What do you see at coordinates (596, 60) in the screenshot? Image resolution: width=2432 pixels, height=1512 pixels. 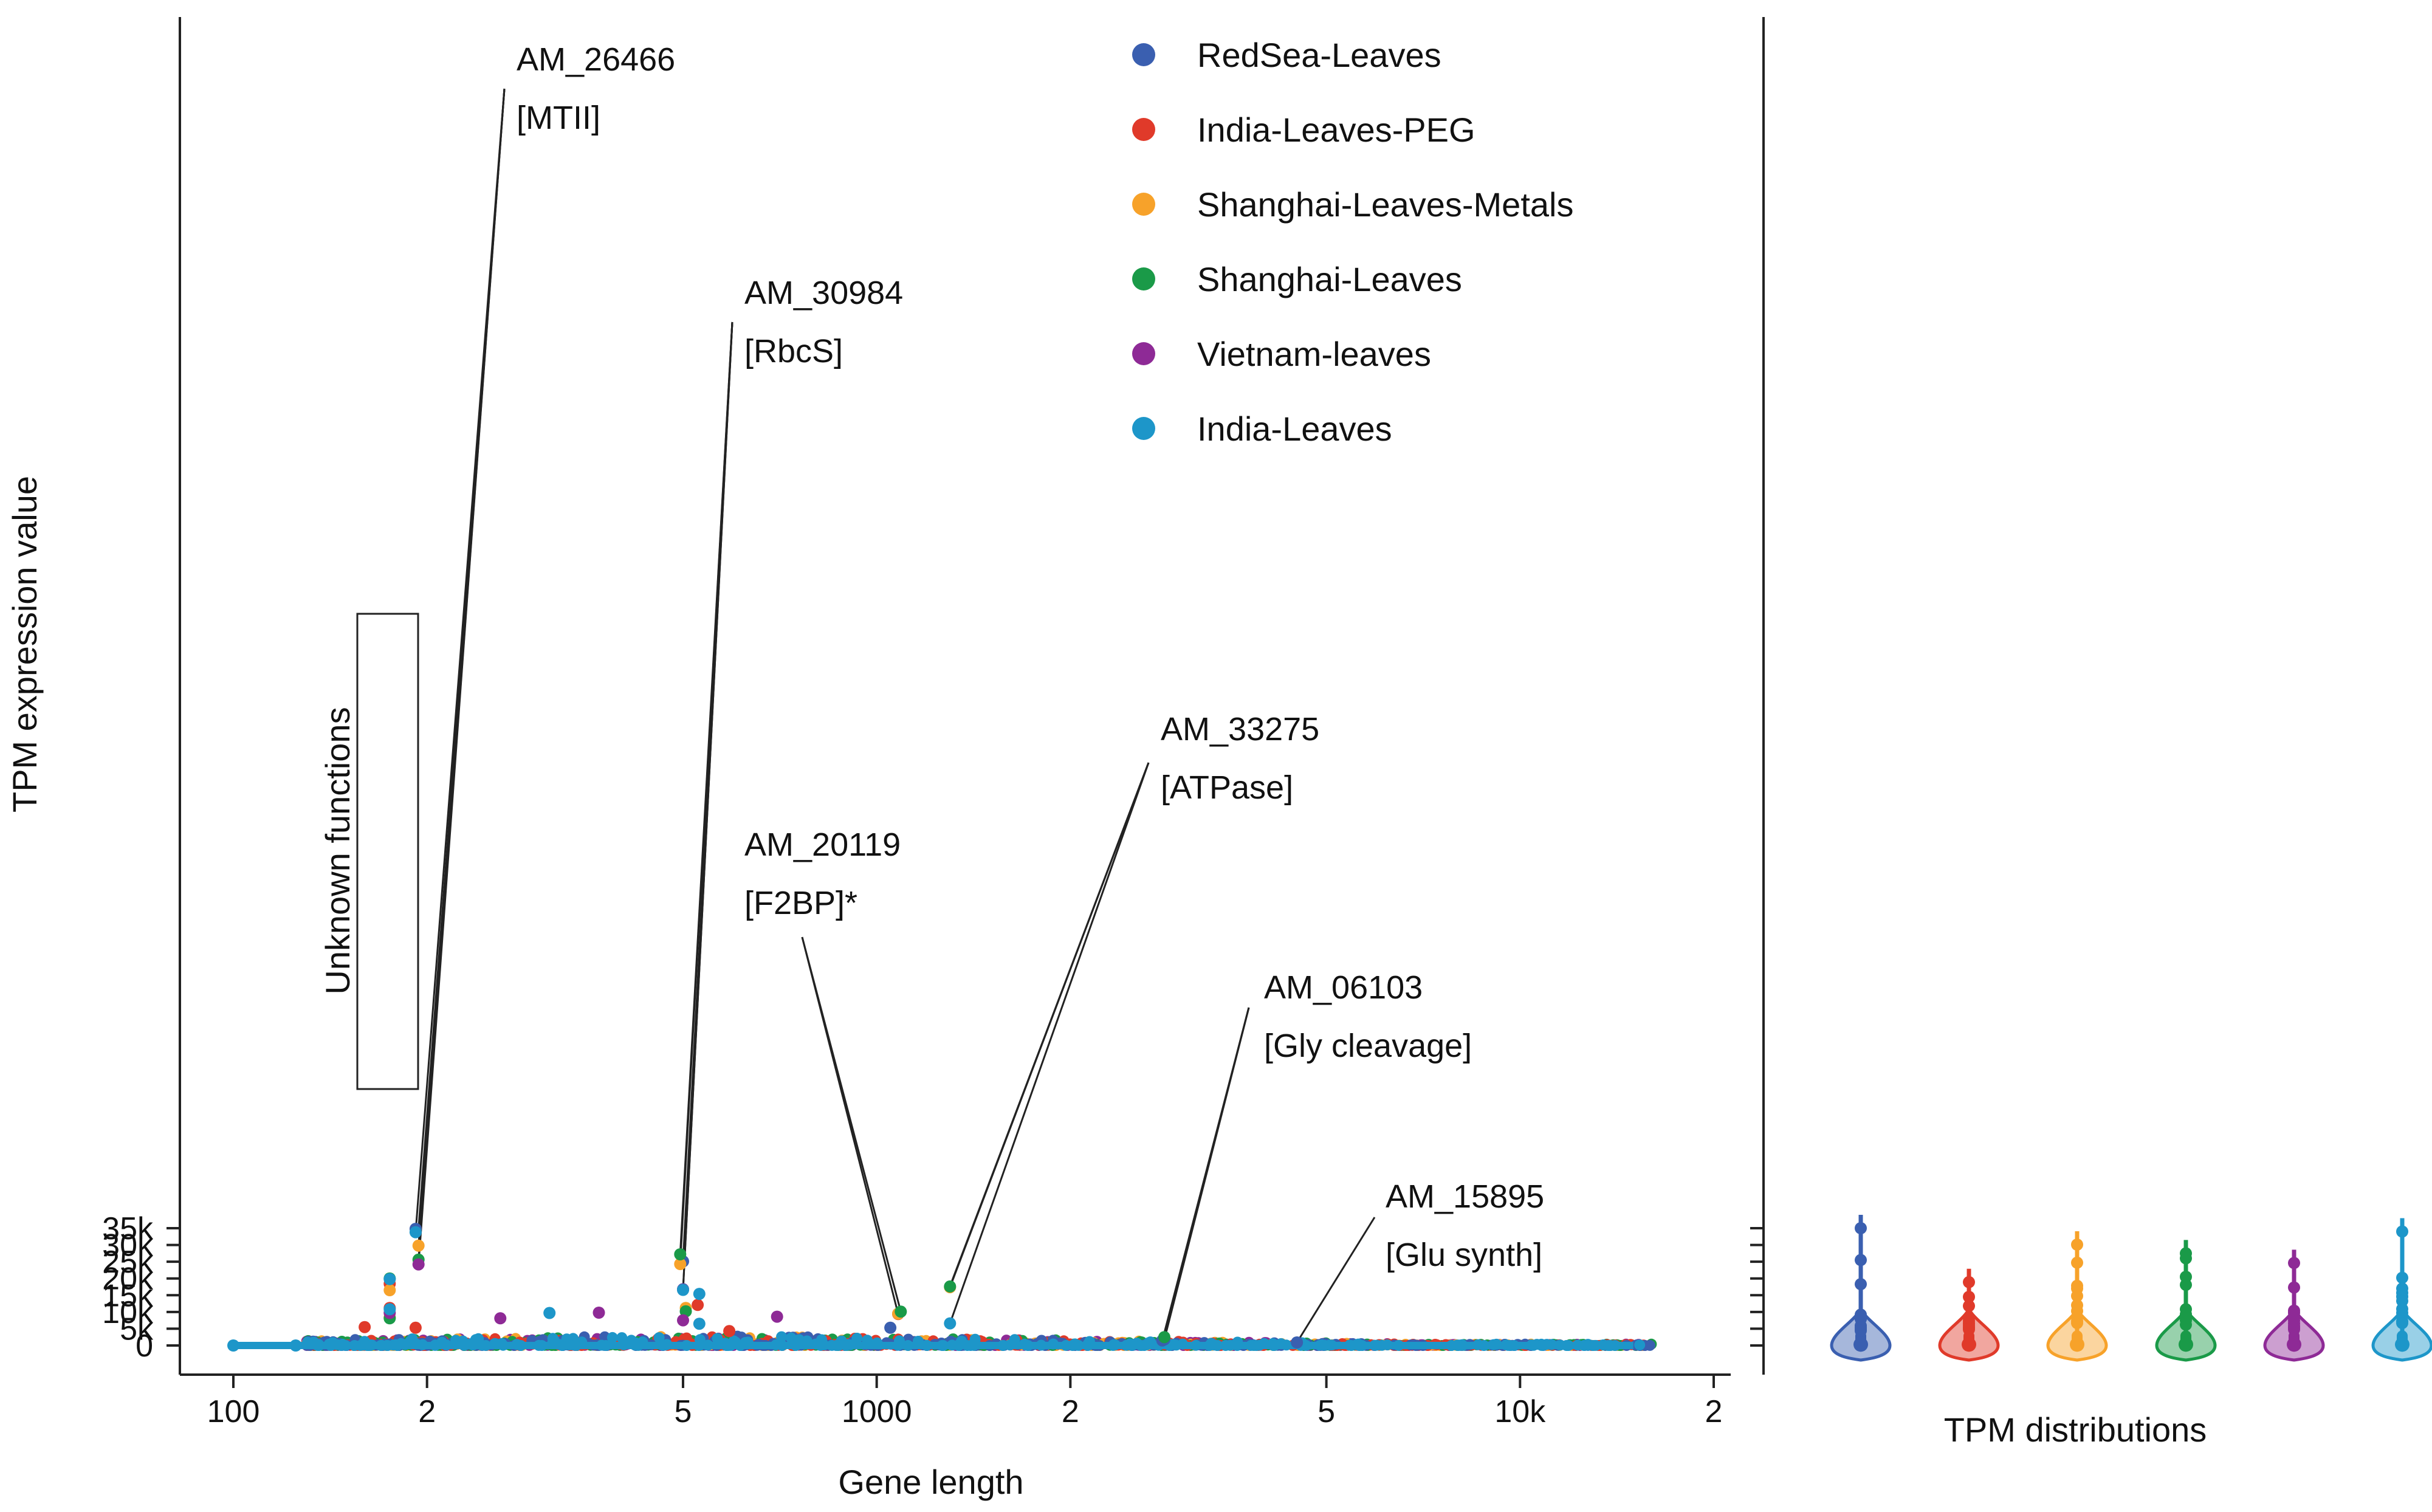 I see `annotation-label: AM_26466` at bounding box center [596, 60].